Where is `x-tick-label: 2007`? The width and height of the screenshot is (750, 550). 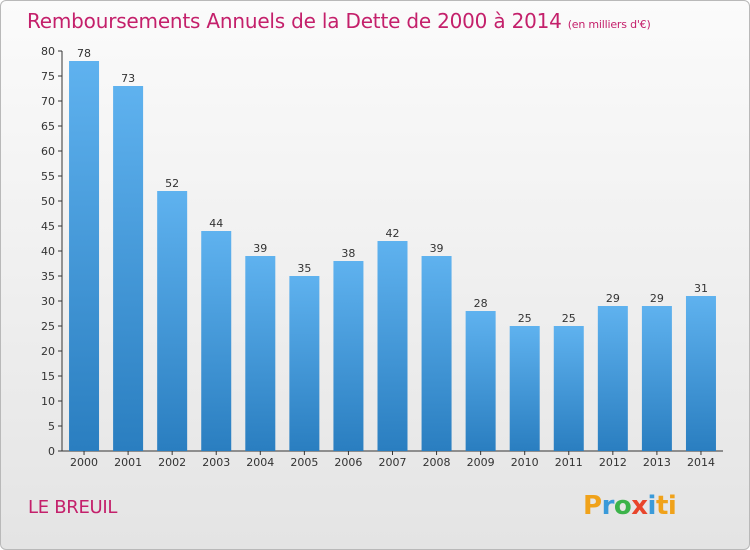
x-tick-label: 2007 is located at coordinates (393, 462).